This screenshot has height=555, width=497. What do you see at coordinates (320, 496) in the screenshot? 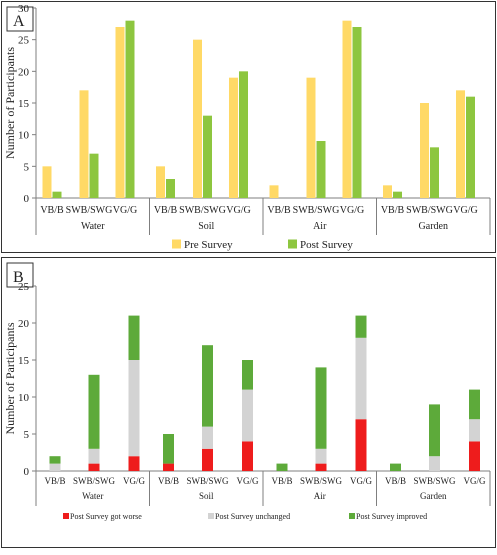
I see `panel-b-group-label: Air` at bounding box center [320, 496].